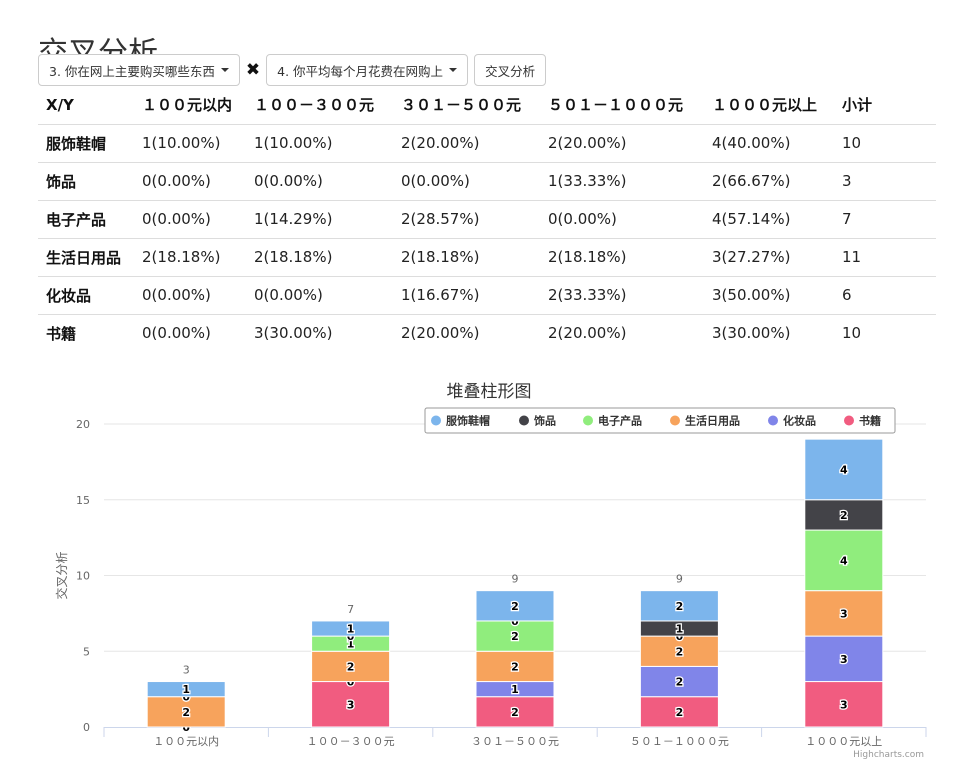 This screenshot has width=966, height=767. Describe the element at coordinates (83, 500) in the screenshot. I see `y-tick-label: 15` at that location.